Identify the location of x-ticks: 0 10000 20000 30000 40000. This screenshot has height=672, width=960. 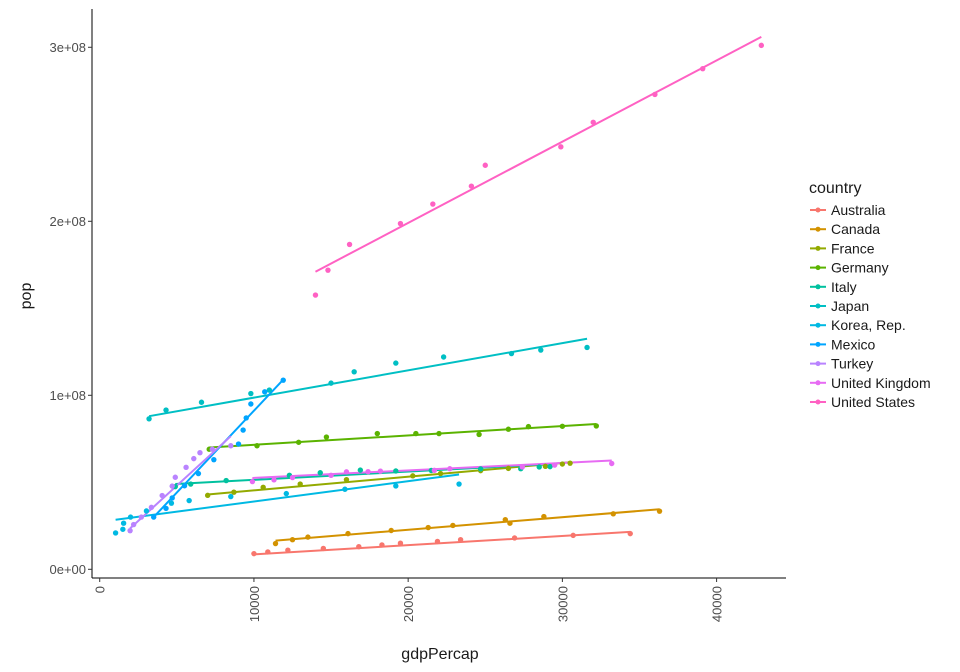
(409, 600).